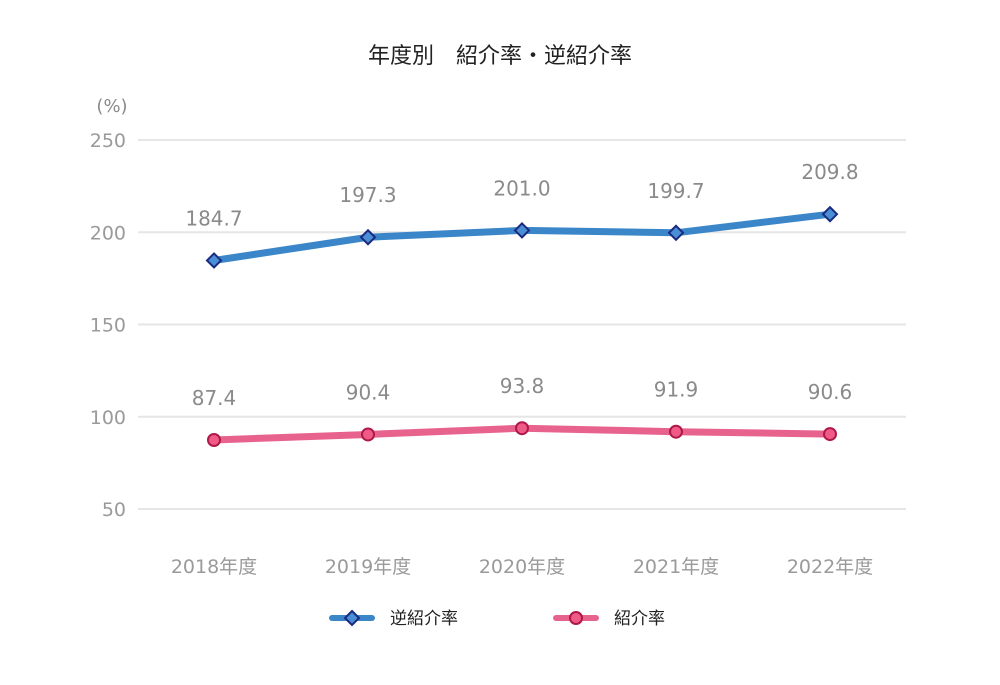  I want to click on y-tick-label: 50, so click(114, 510).